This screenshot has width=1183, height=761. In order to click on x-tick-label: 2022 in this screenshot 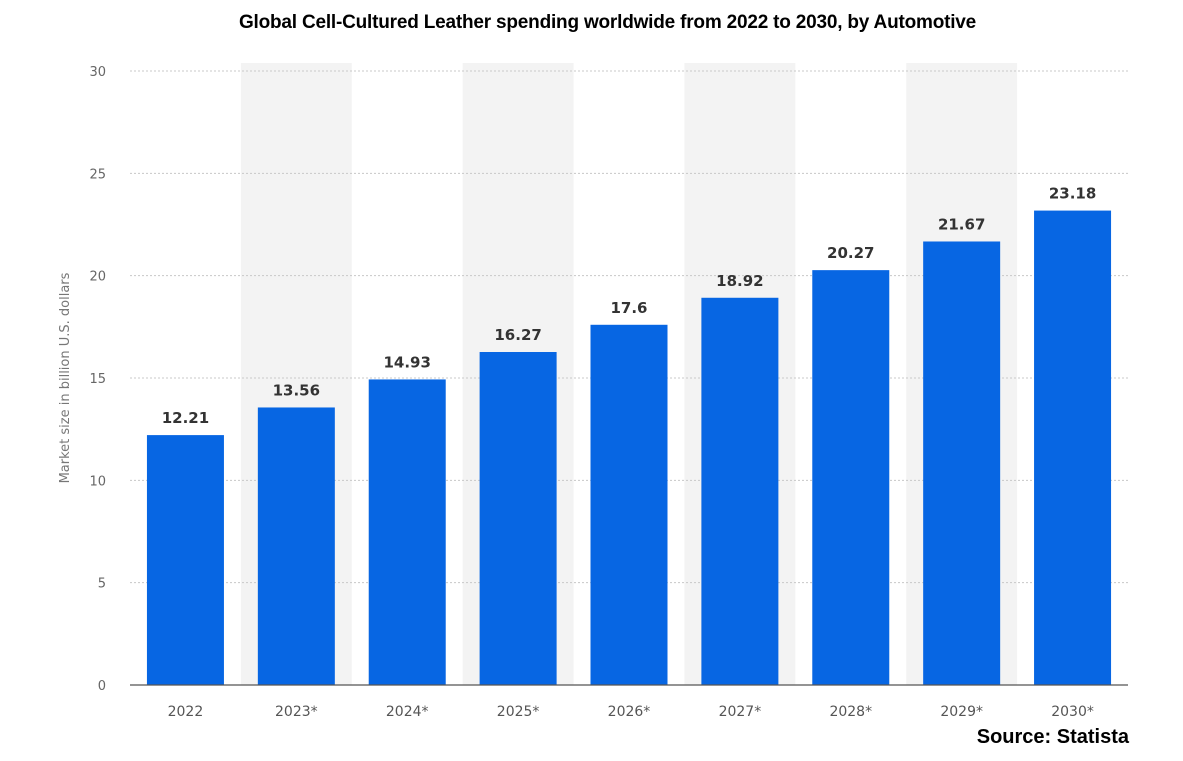, I will do `click(186, 712)`.